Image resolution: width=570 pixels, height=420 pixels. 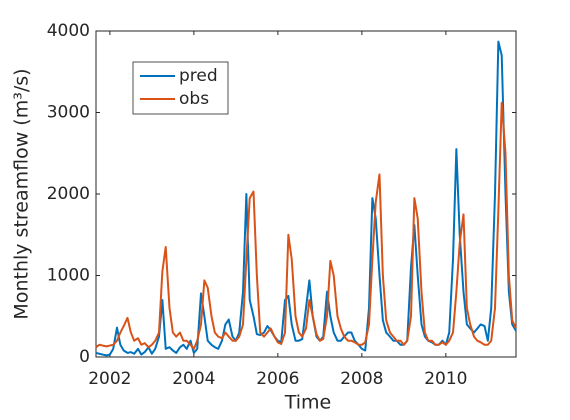 What do you see at coordinates (445, 379) in the screenshot?
I see `x-tick-label: 2010` at bounding box center [445, 379].